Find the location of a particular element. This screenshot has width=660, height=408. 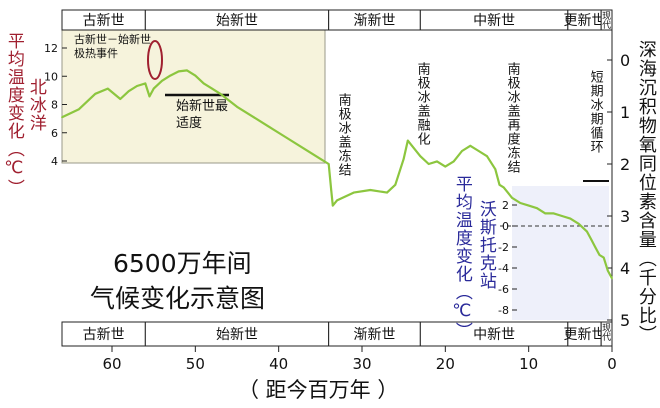

left-y-region: 北冰洋 is located at coordinates (35, 105).